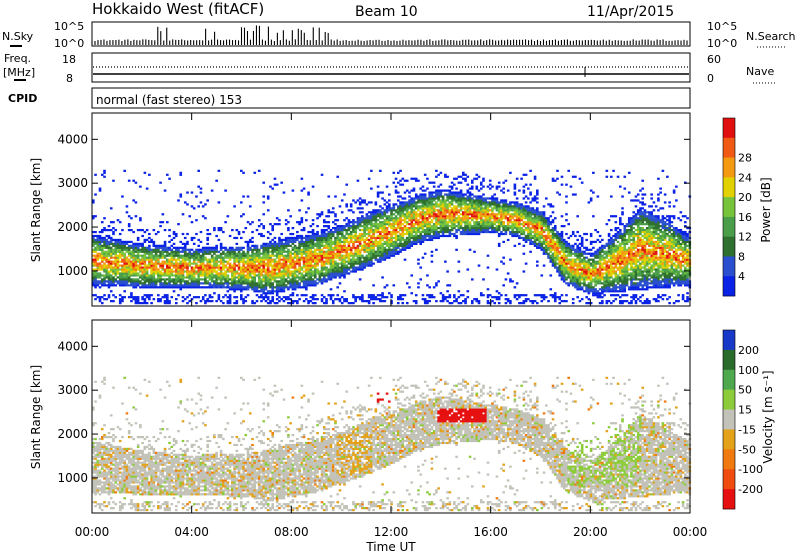 This screenshot has width=800, height=558. I want to click on noise-trace, so click(389, 35).